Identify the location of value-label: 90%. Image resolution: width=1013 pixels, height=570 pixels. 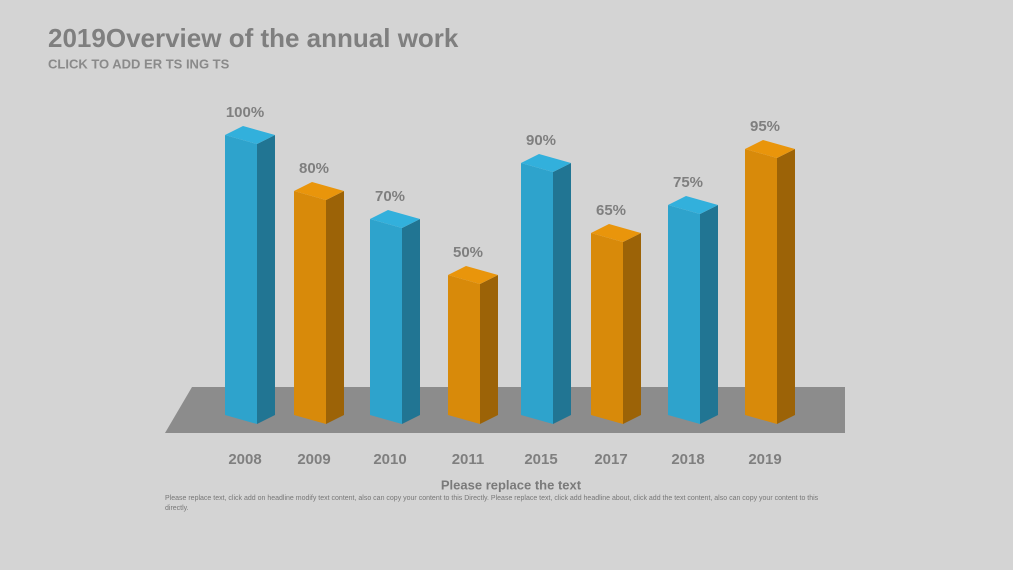
(541, 140).